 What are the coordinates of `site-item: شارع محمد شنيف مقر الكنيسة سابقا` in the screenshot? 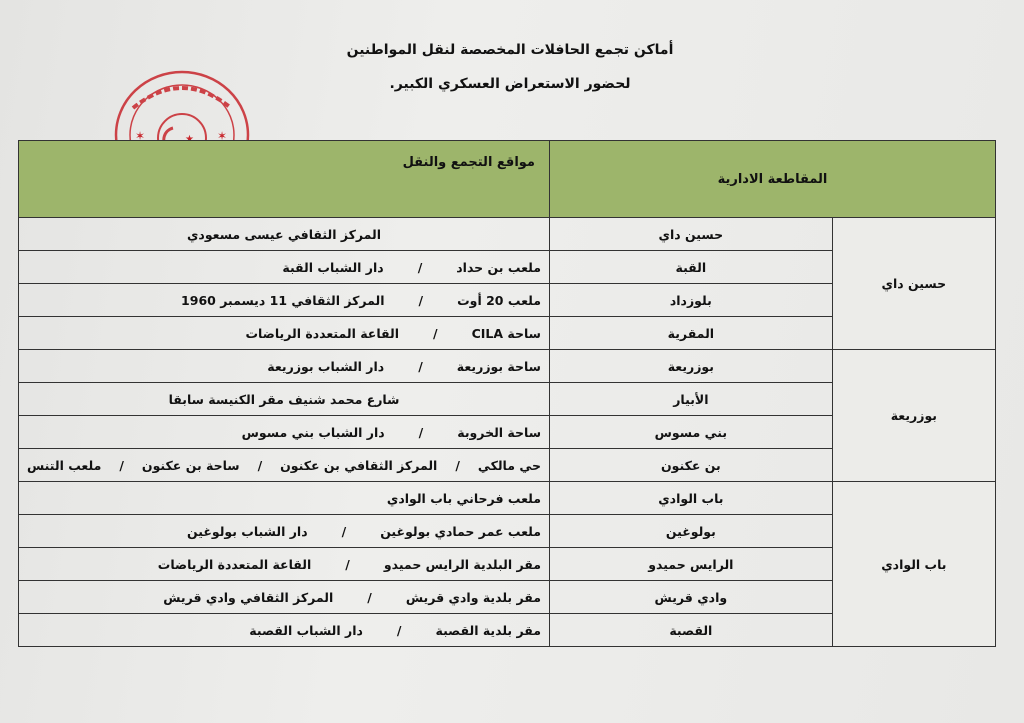 It's located at (284, 399).